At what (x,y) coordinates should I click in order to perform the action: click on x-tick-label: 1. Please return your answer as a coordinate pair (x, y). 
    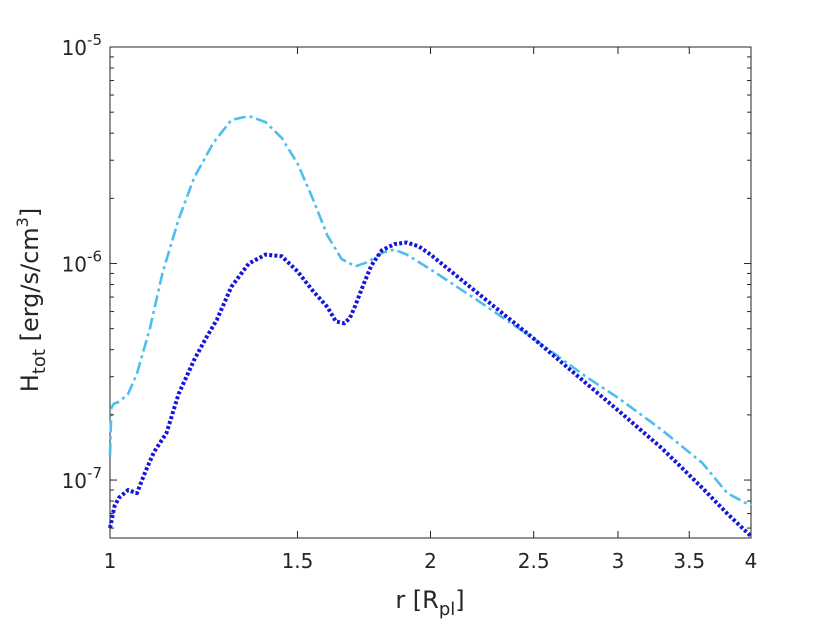
    Looking at the image, I should click on (110, 561).